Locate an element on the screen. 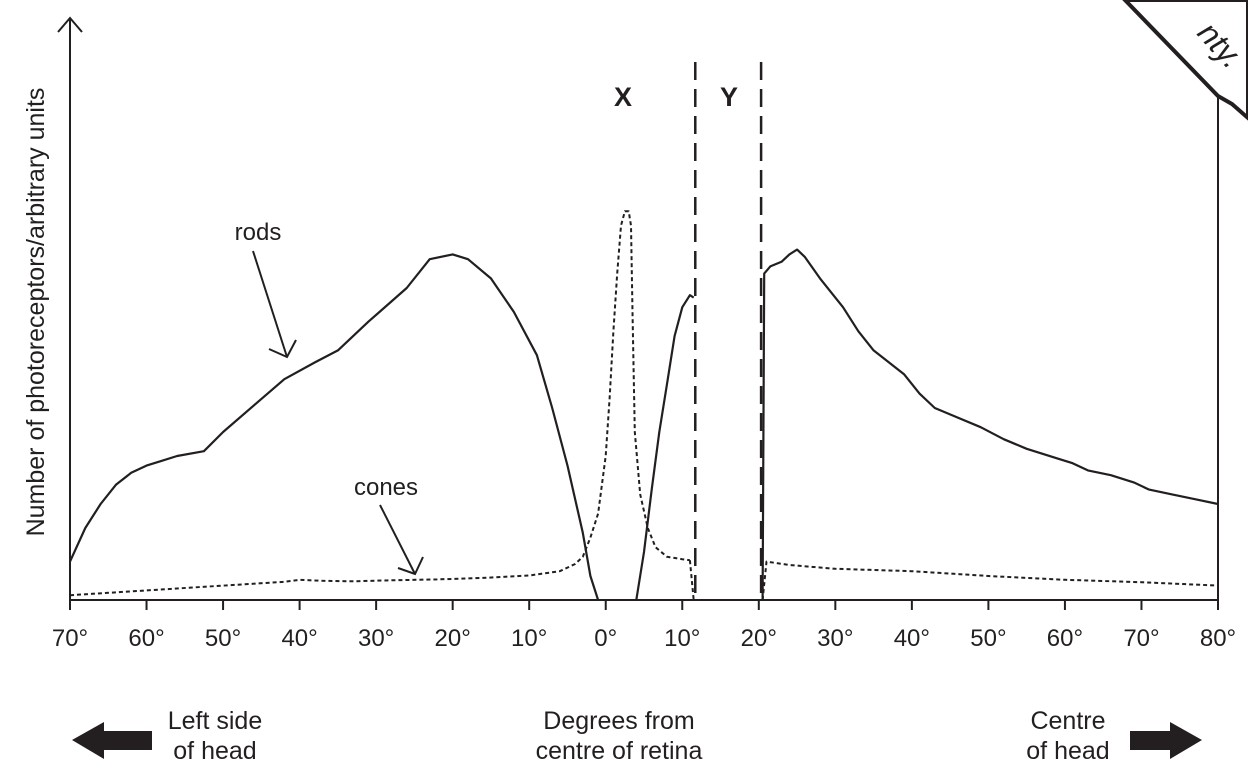 The width and height of the screenshot is (1248, 764). region-x-label: X is located at coordinates (623, 97).